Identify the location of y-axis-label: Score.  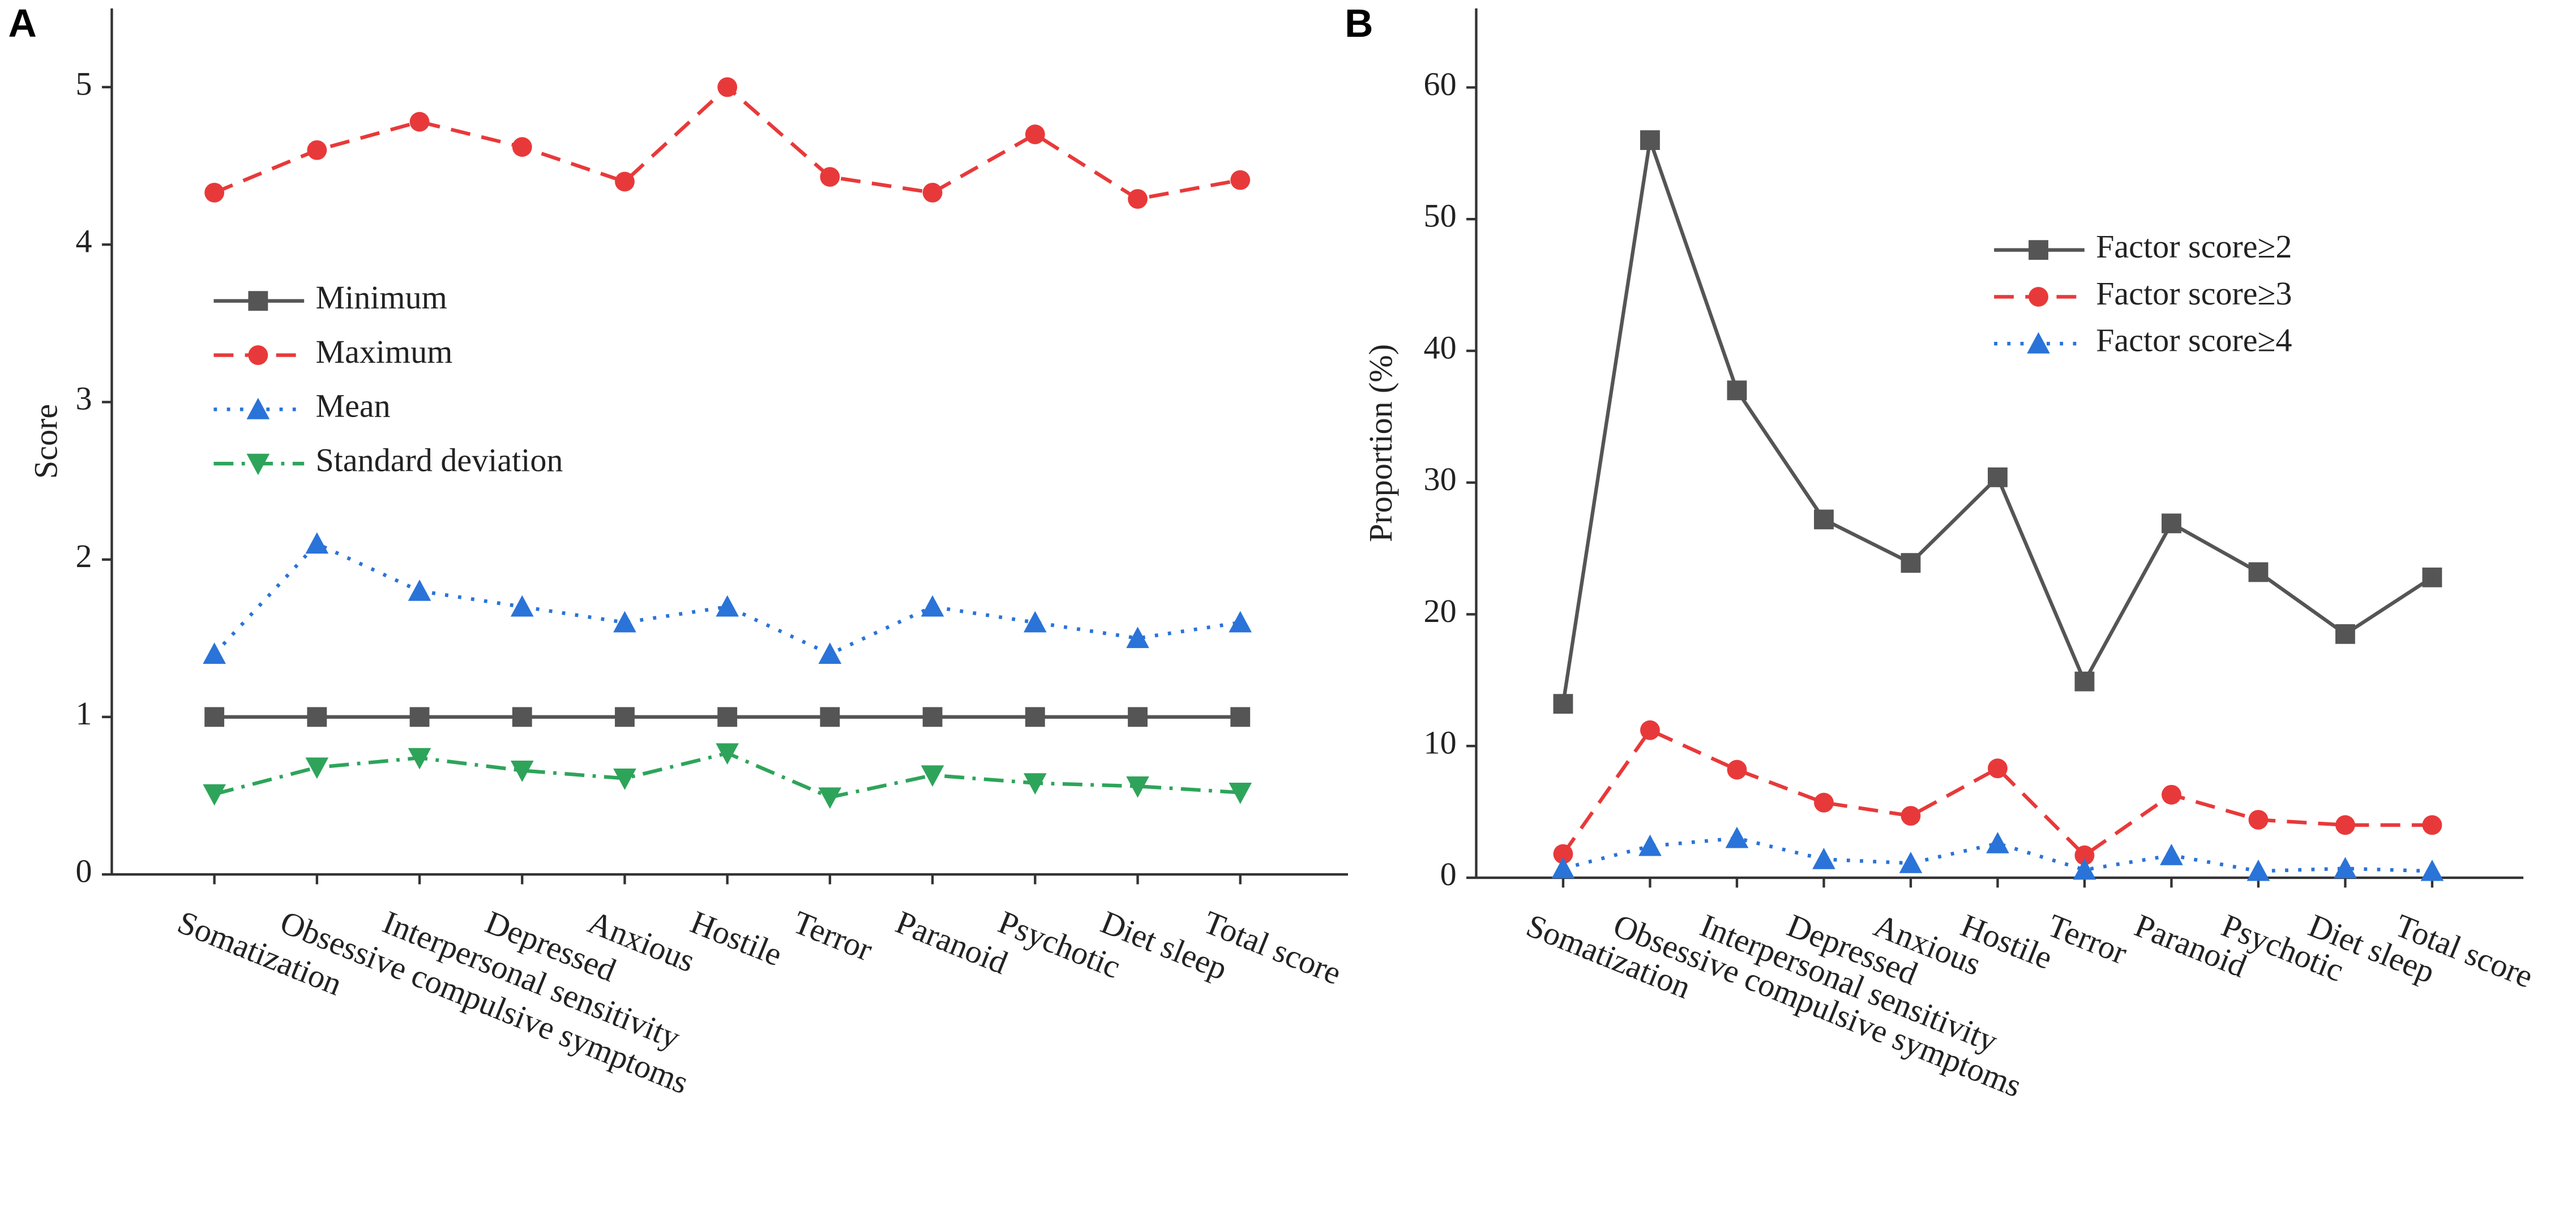
(45, 441).